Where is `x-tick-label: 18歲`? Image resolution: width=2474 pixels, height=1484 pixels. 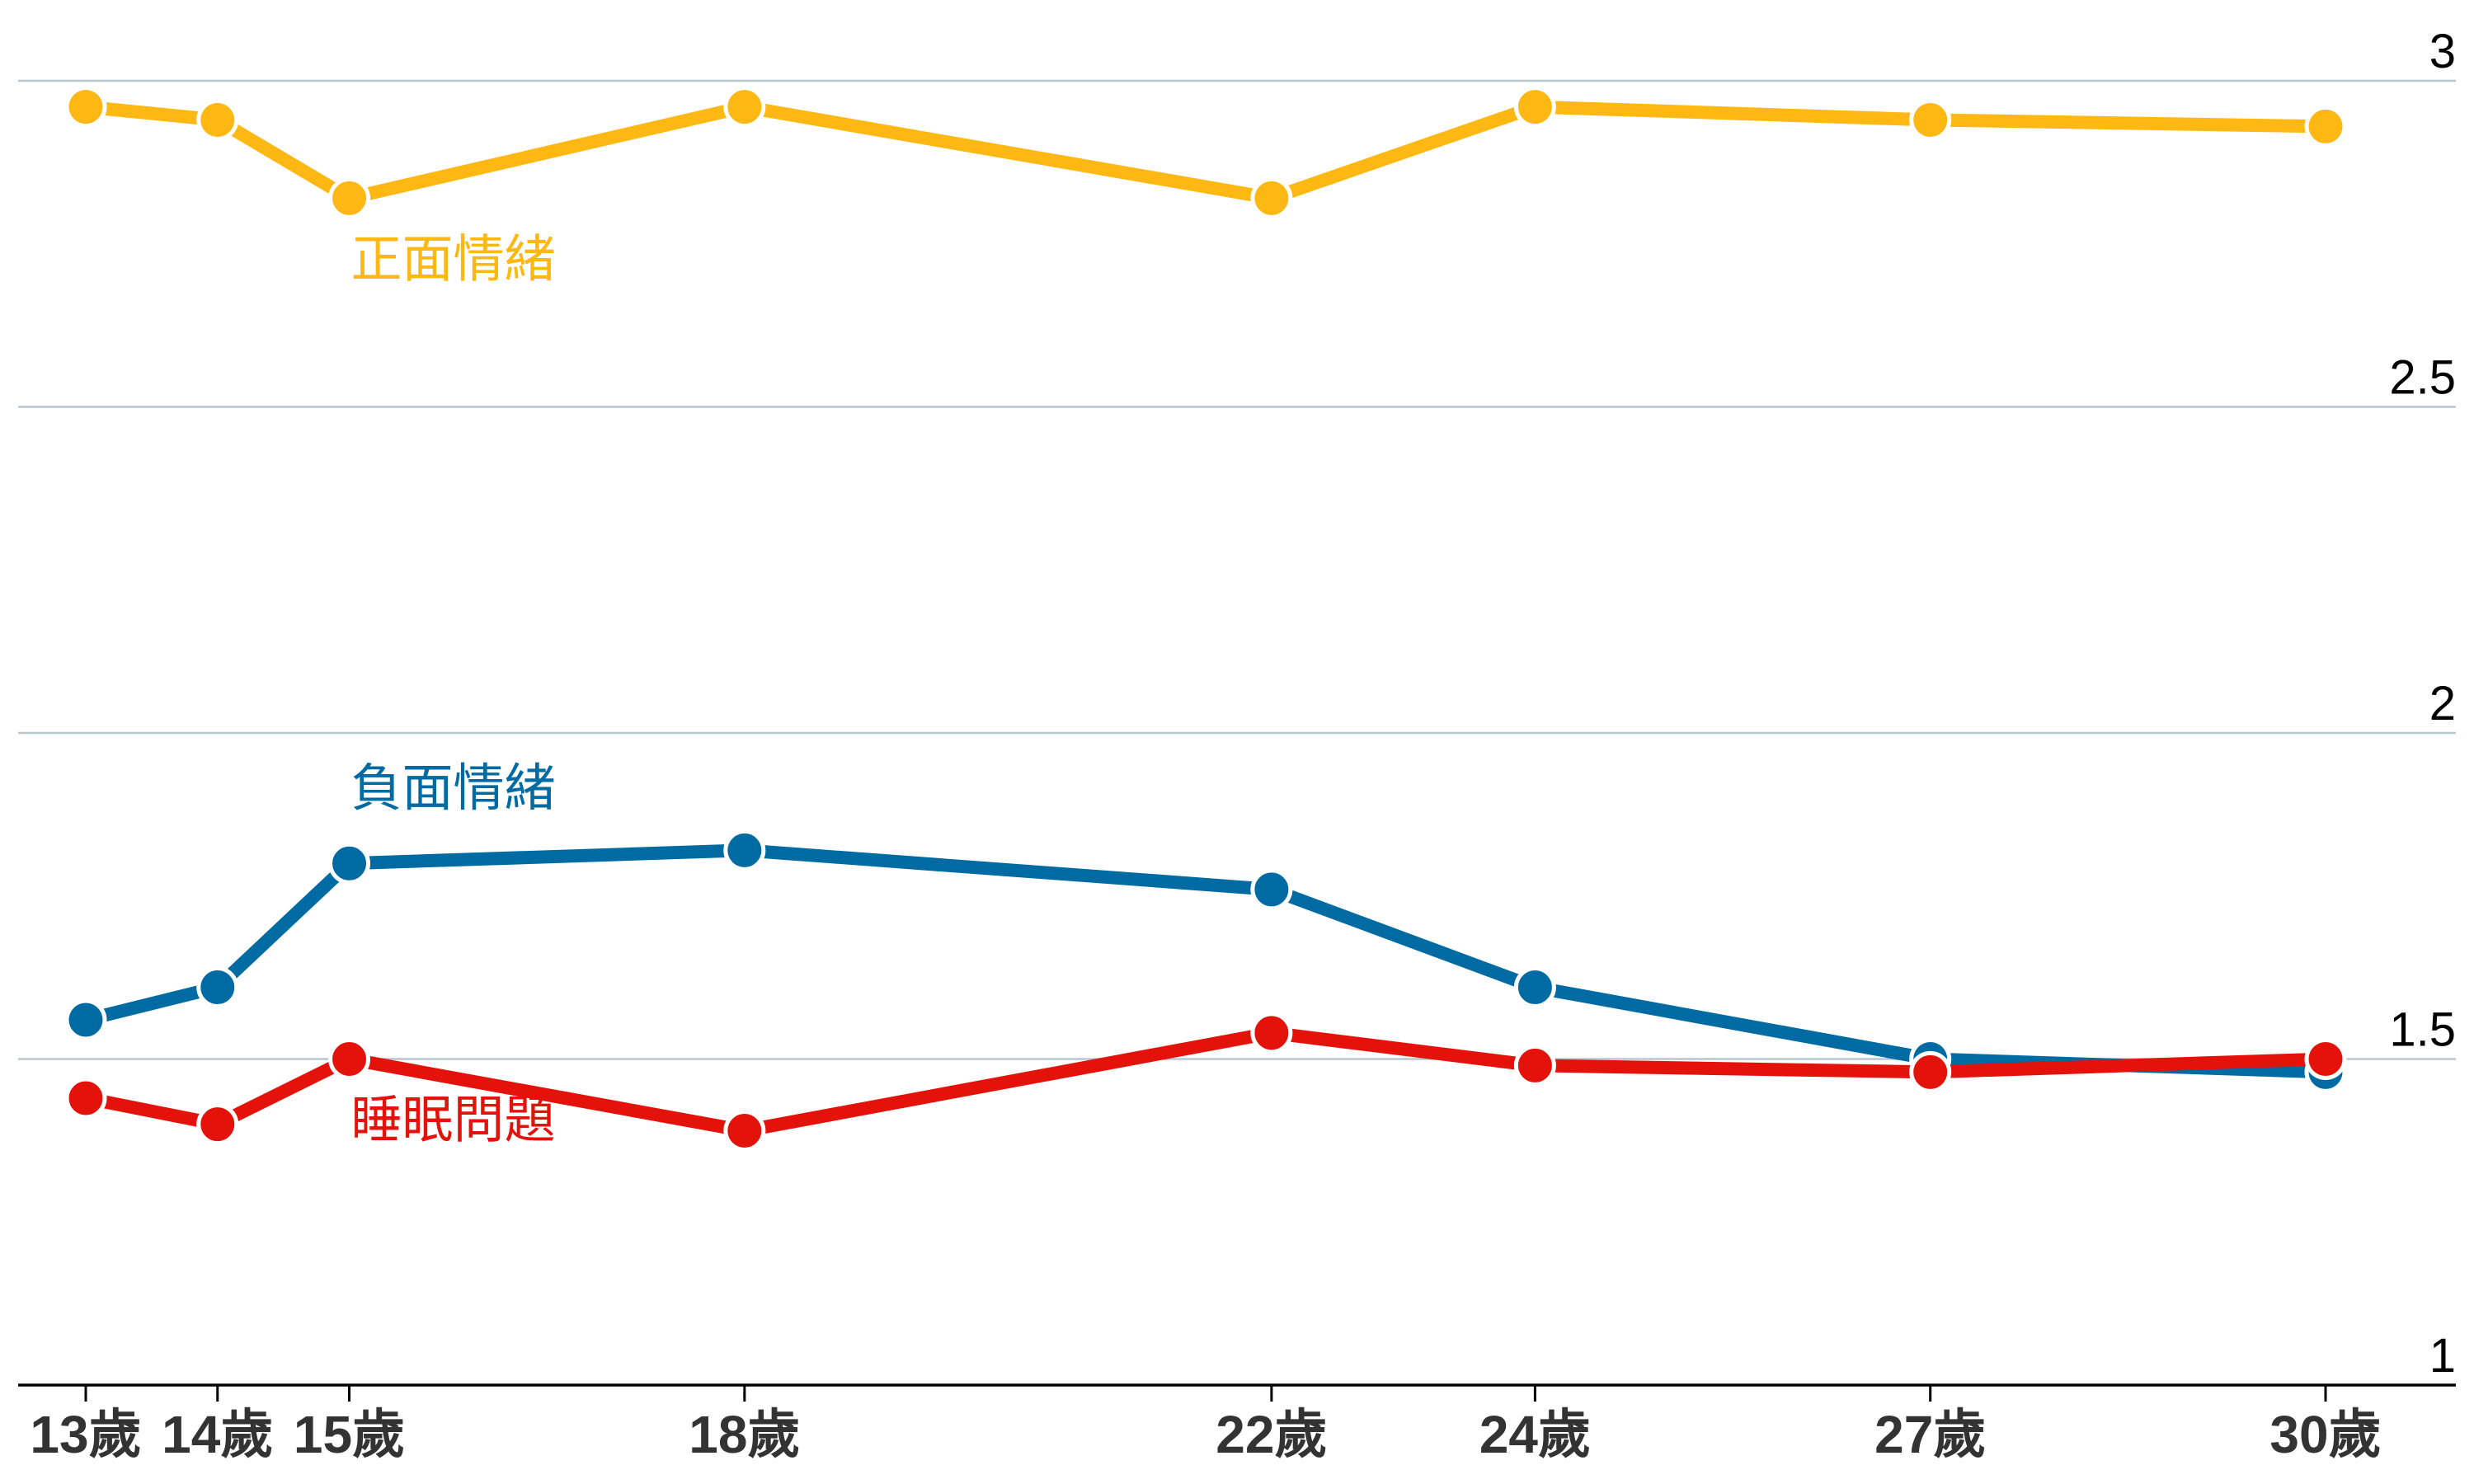
x-tick-label: 18歲 is located at coordinates (744, 1434).